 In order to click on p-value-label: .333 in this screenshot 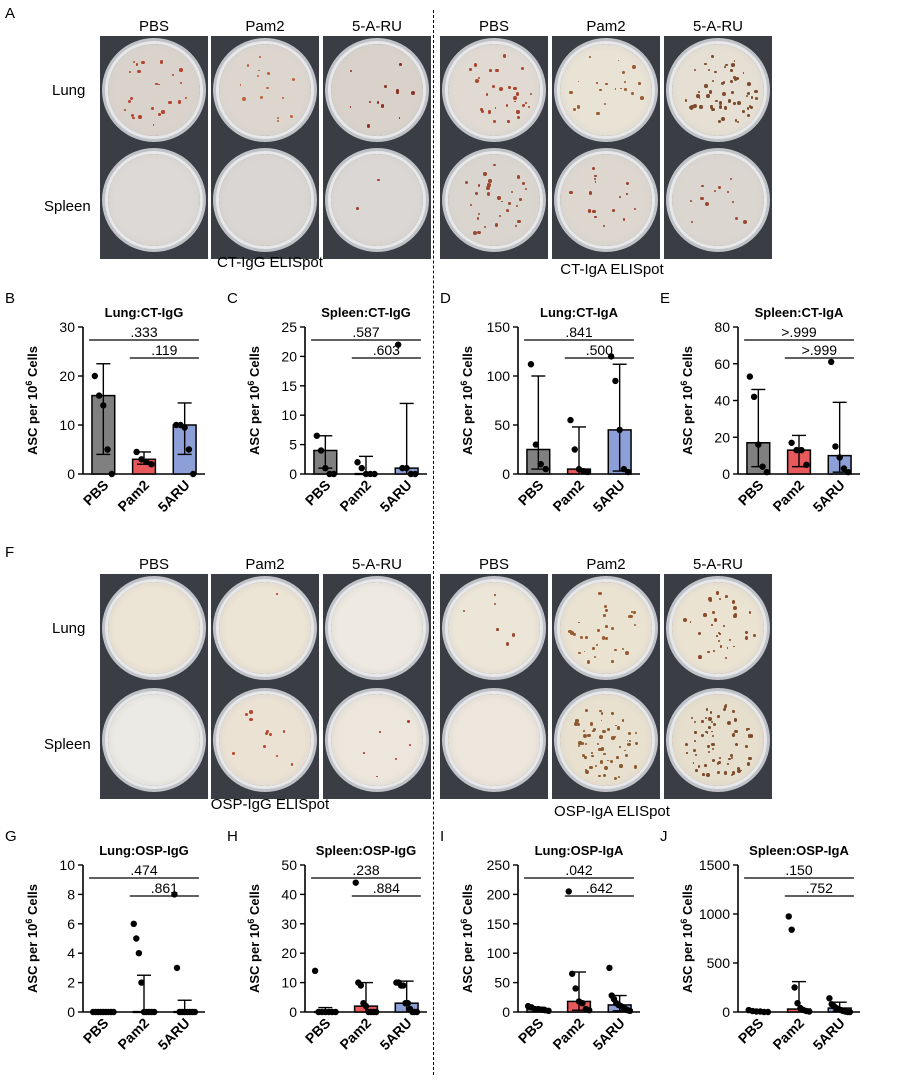, I will do `click(143, 332)`.